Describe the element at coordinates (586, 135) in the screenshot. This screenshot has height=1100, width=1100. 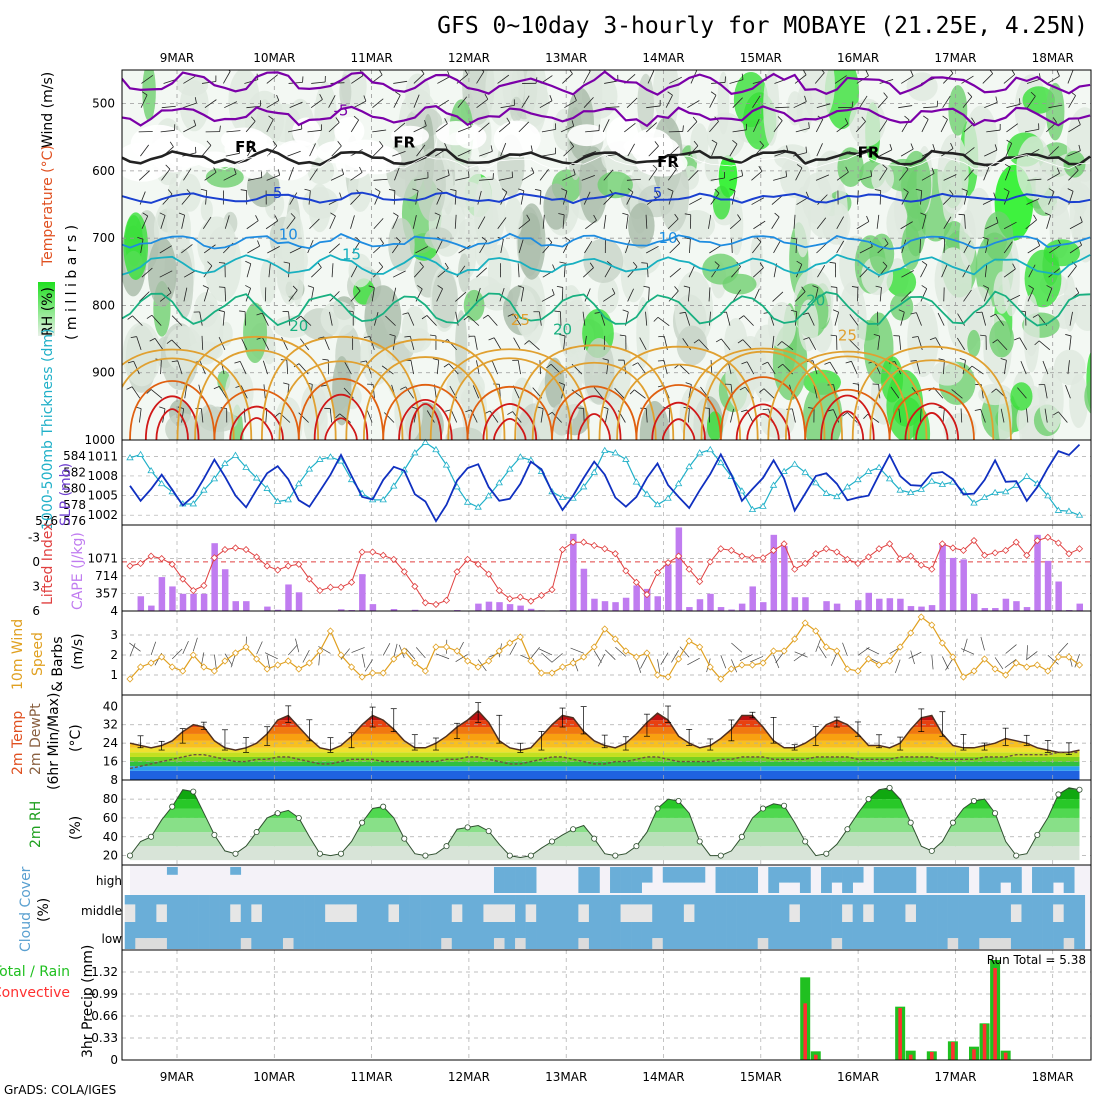
I see `rh-clear-cell` at that location.